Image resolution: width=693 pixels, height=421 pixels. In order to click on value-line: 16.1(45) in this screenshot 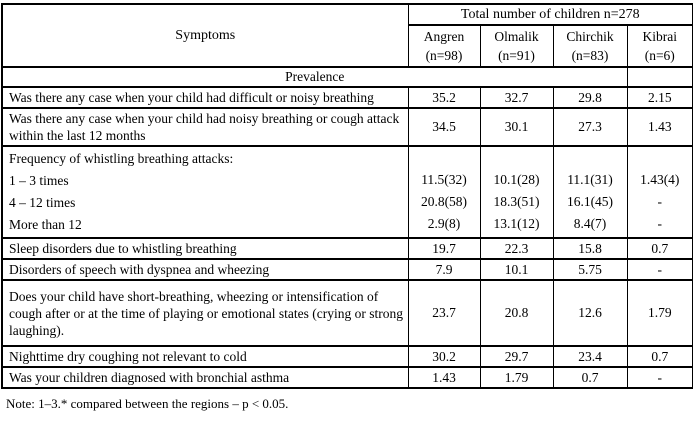, I will do `click(590, 201)`.